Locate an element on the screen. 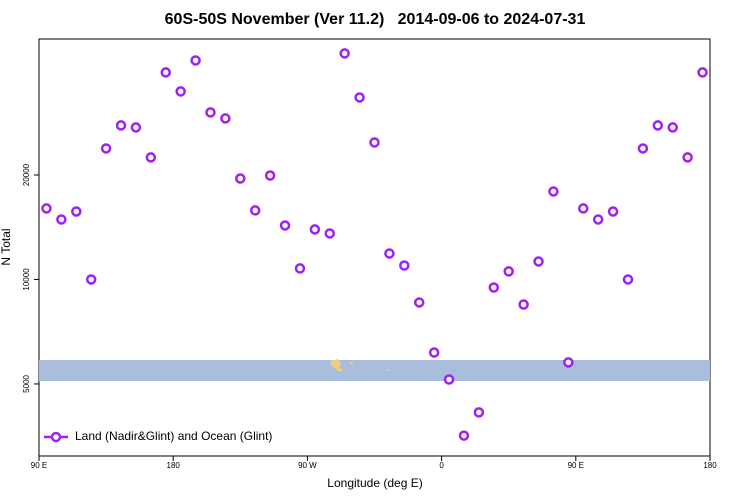 This screenshot has height=500, width=750. x-axis-label: Longitude (deg E) is located at coordinates (374, 483).